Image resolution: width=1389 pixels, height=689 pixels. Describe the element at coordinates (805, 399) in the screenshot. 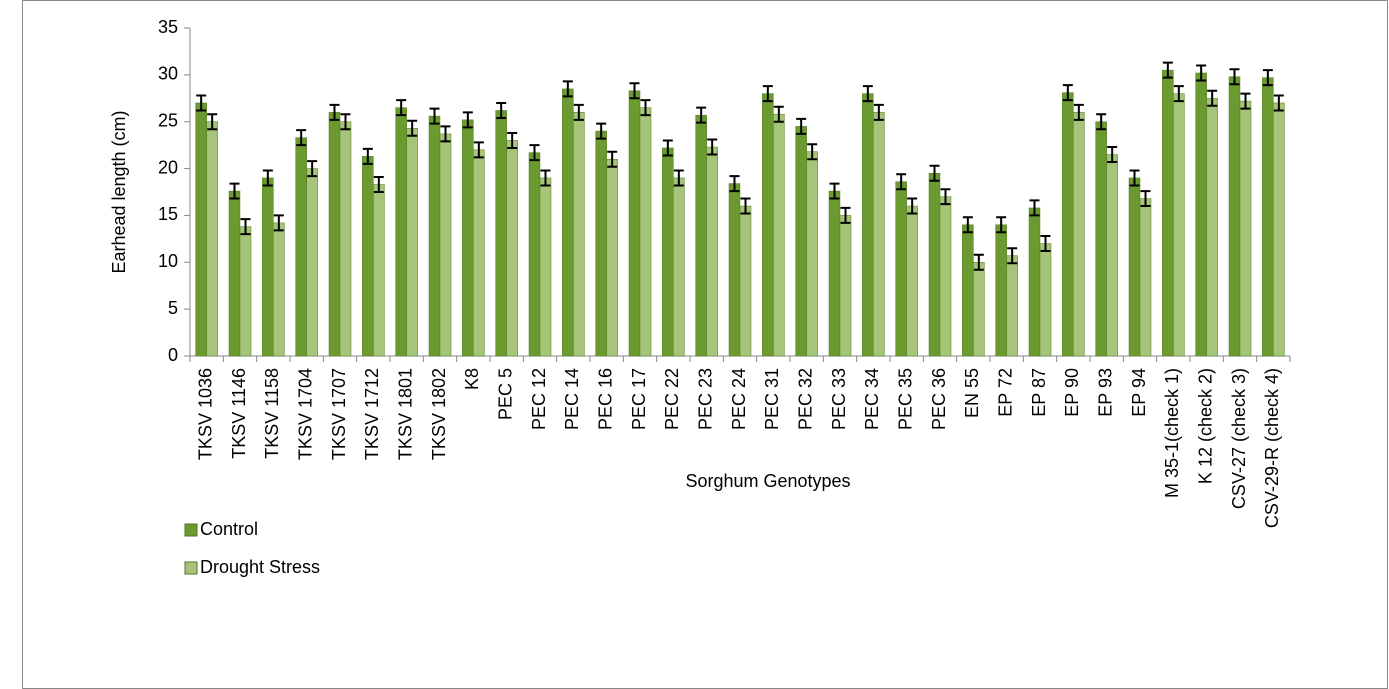

I see `x-tick-label: PEC 32` at that location.